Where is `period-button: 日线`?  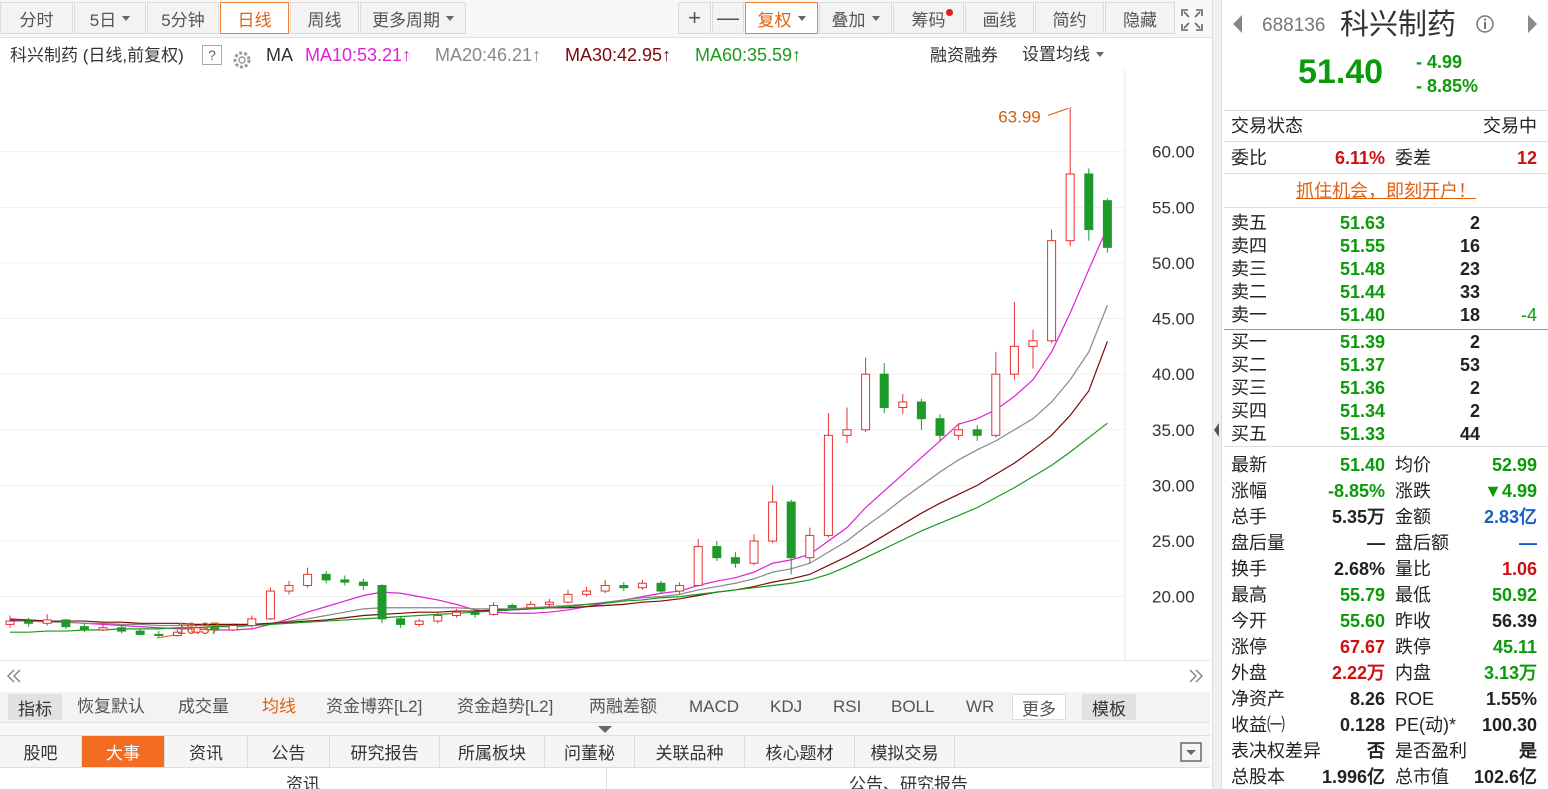 period-button: 日线 is located at coordinates (254, 18).